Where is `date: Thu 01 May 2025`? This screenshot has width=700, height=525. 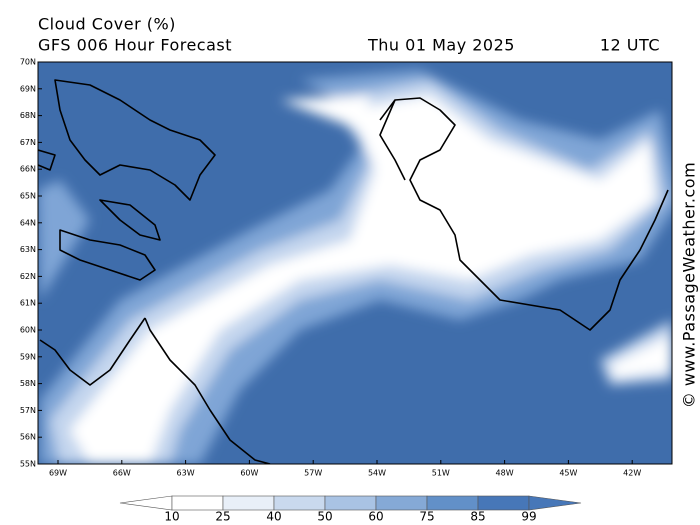
date: Thu 01 May 2025 is located at coordinates (441, 45).